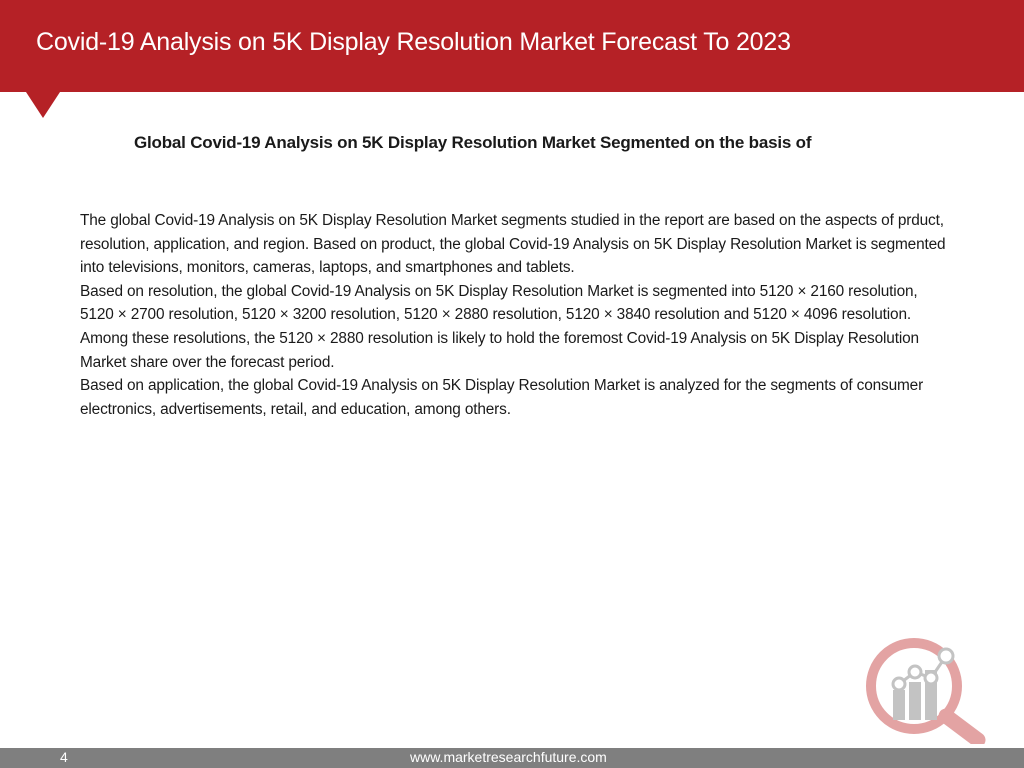 Image resolution: width=1024 pixels, height=768 pixels. What do you see at coordinates (508, 757) in the screenshot?
I see `website-link: www.marketresearchfuture.com` at bounding box center [508, 757].